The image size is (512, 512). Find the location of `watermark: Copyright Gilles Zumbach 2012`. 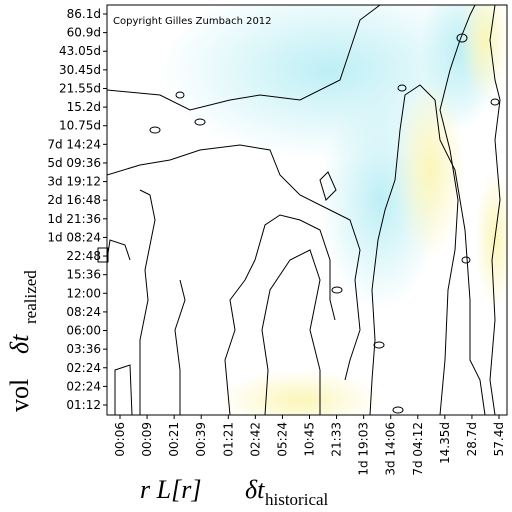

watermark: Copyright Gilles Zumbach 2012 is located at coordinates (192, 21).